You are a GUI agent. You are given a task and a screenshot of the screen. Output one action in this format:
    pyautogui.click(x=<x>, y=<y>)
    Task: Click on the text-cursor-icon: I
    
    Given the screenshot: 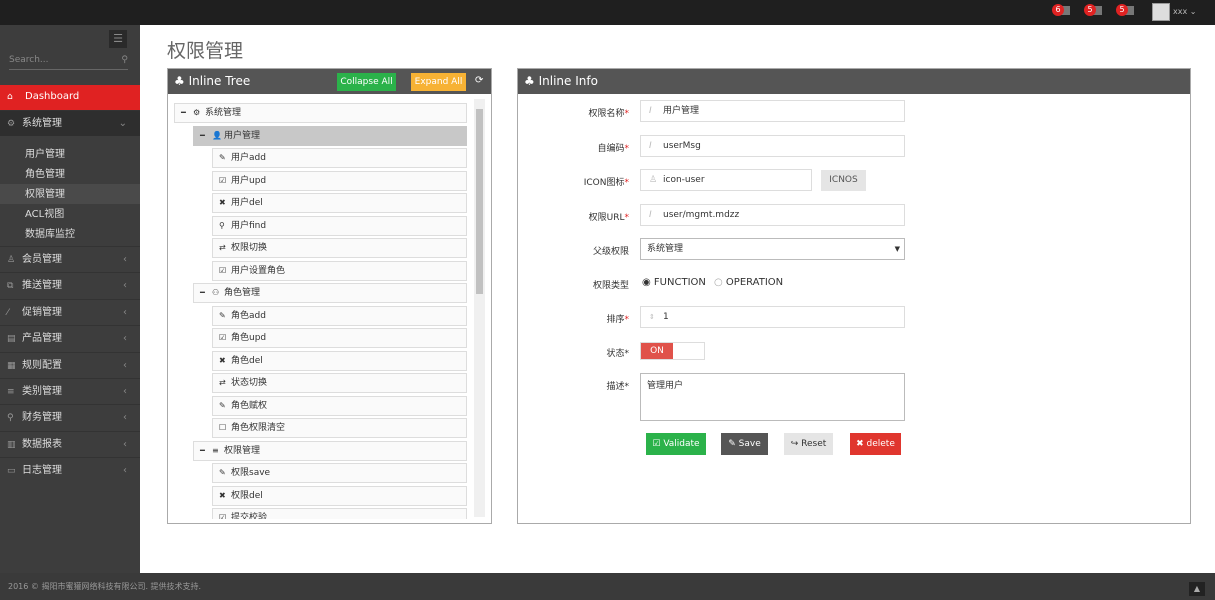 What is the action you would take?
    pyautogui.click(x=650, y=111)
    